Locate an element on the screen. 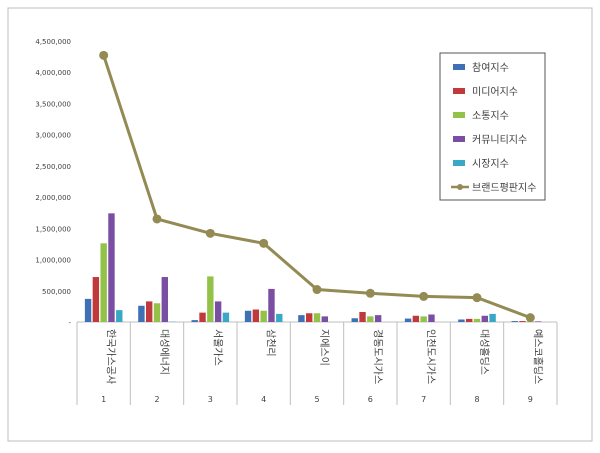 The image size is (600, 453). y-tick-label: 500,000 is located at coordinates (56, 292).